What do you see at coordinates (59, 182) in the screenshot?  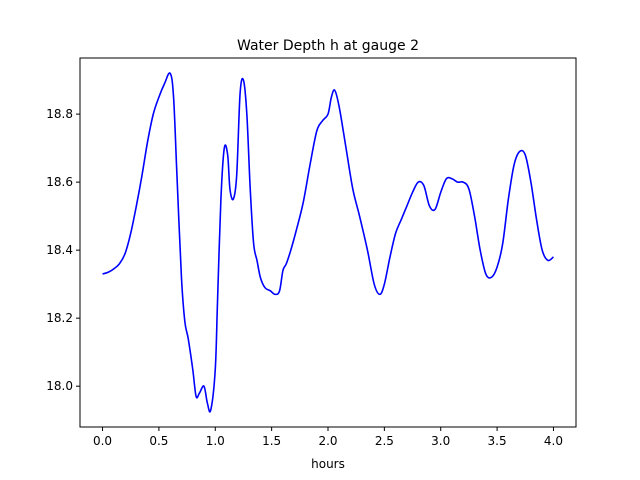 I see `y-tick-label: 18.6` at bounding box center [59, 182].